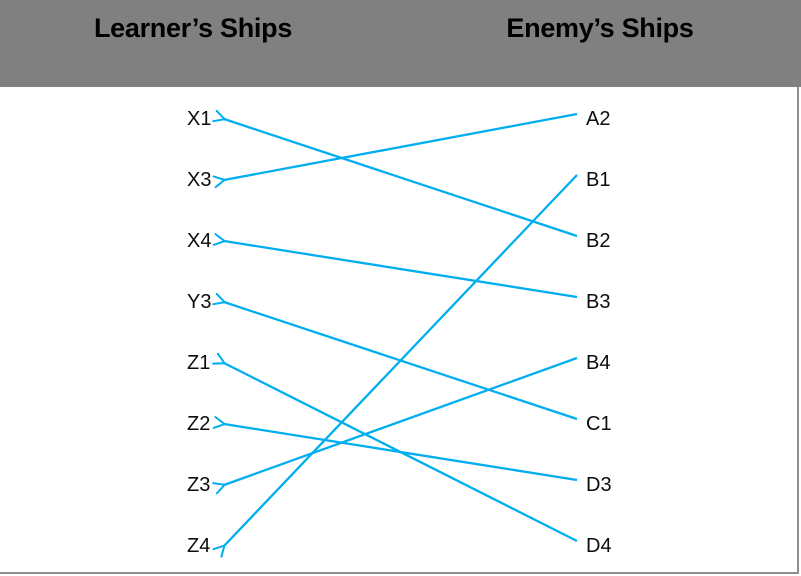 The image size is (801, 576). I want to click on learner-ship-X1: X1, so click(199, 119).